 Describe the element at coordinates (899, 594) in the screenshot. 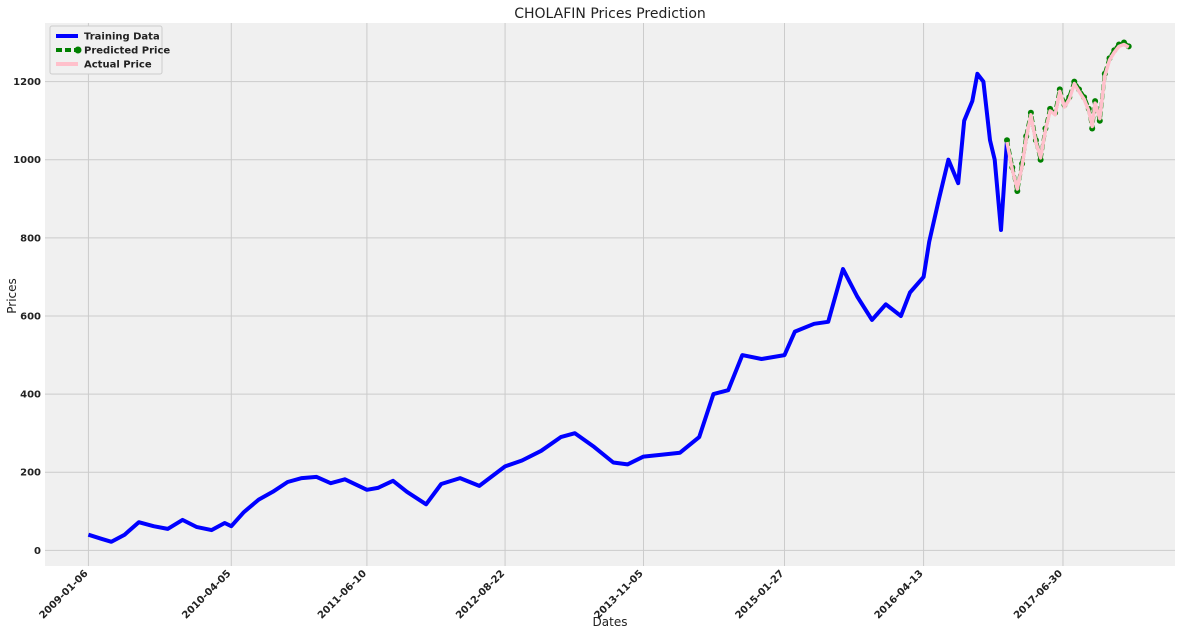

I see `x-tick-label: 2016-04-13` at that location.